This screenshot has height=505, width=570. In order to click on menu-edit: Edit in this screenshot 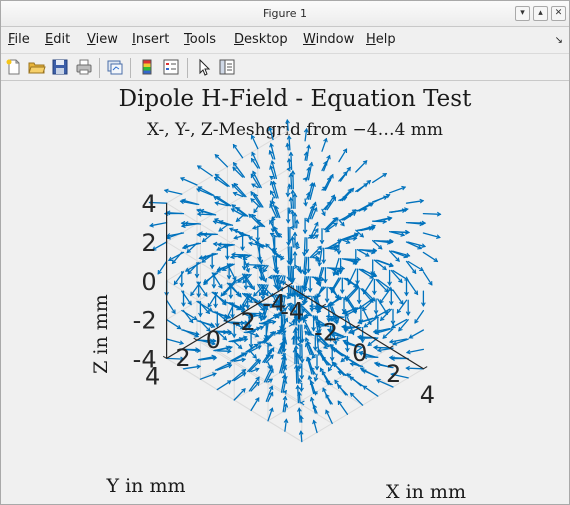, I will do `click(58, 39)`.